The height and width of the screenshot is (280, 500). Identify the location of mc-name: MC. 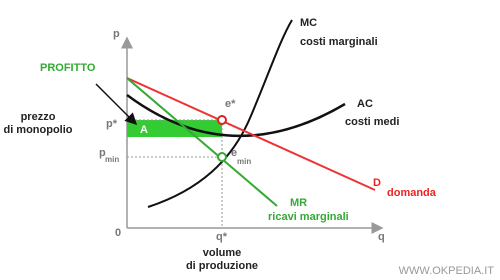
(308, 23).